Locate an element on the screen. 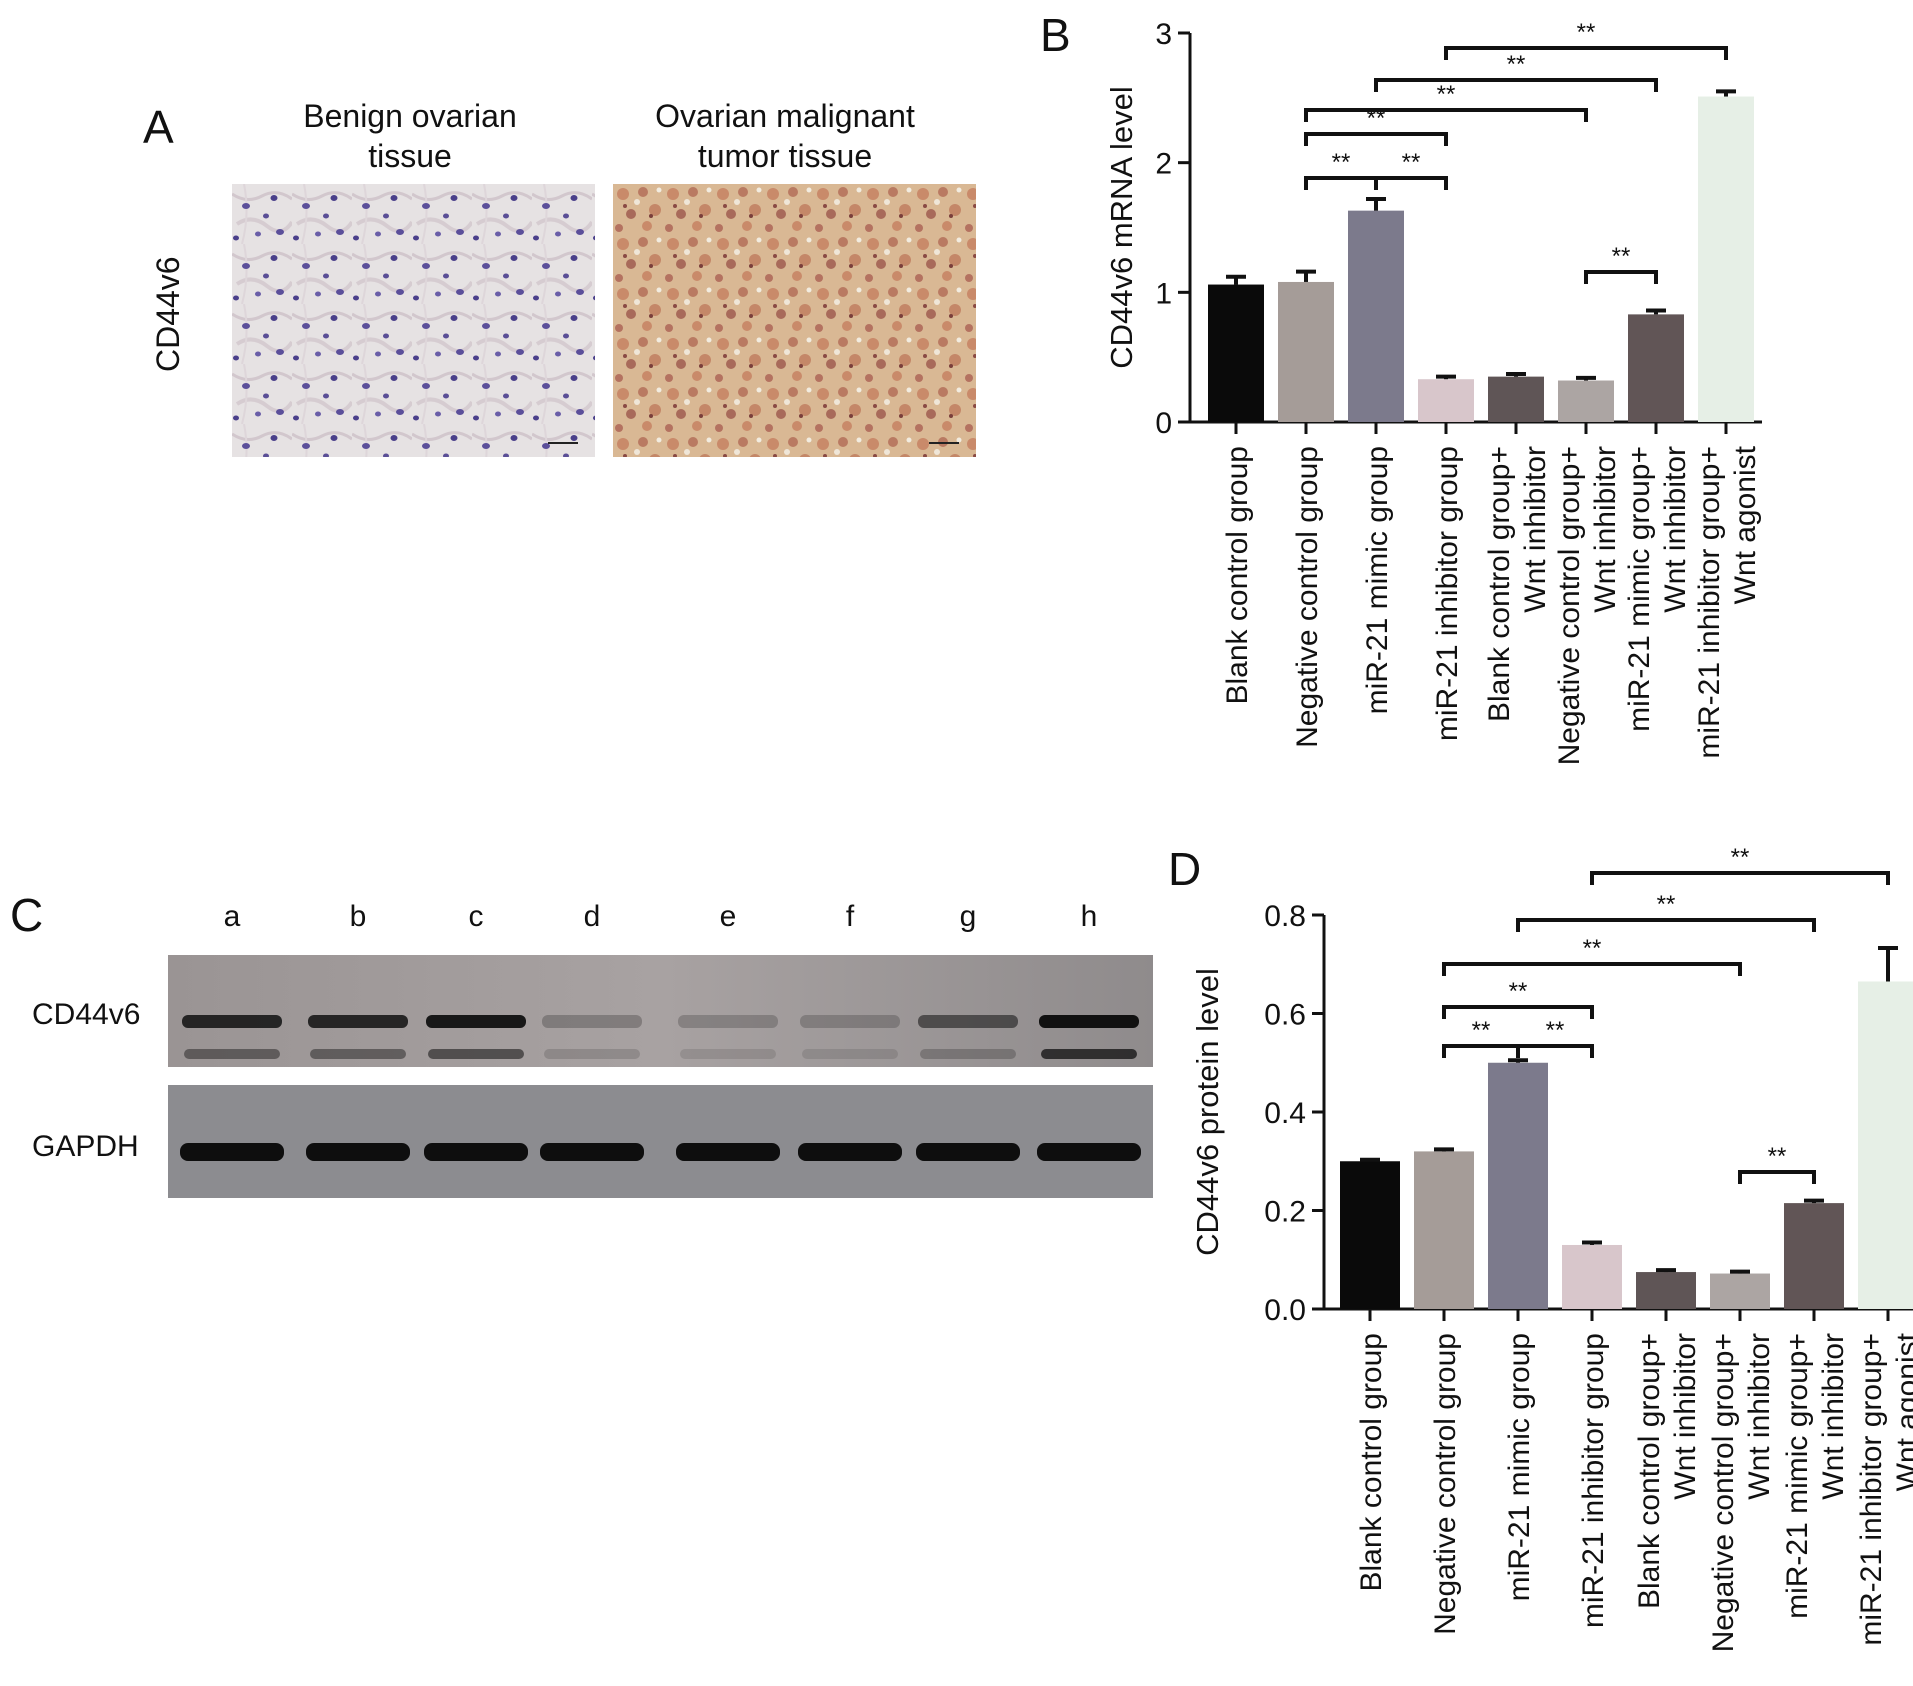 This screenshot has width=1913, height=1686. panel-b-letter: B is located at coordinates (1055, 35).